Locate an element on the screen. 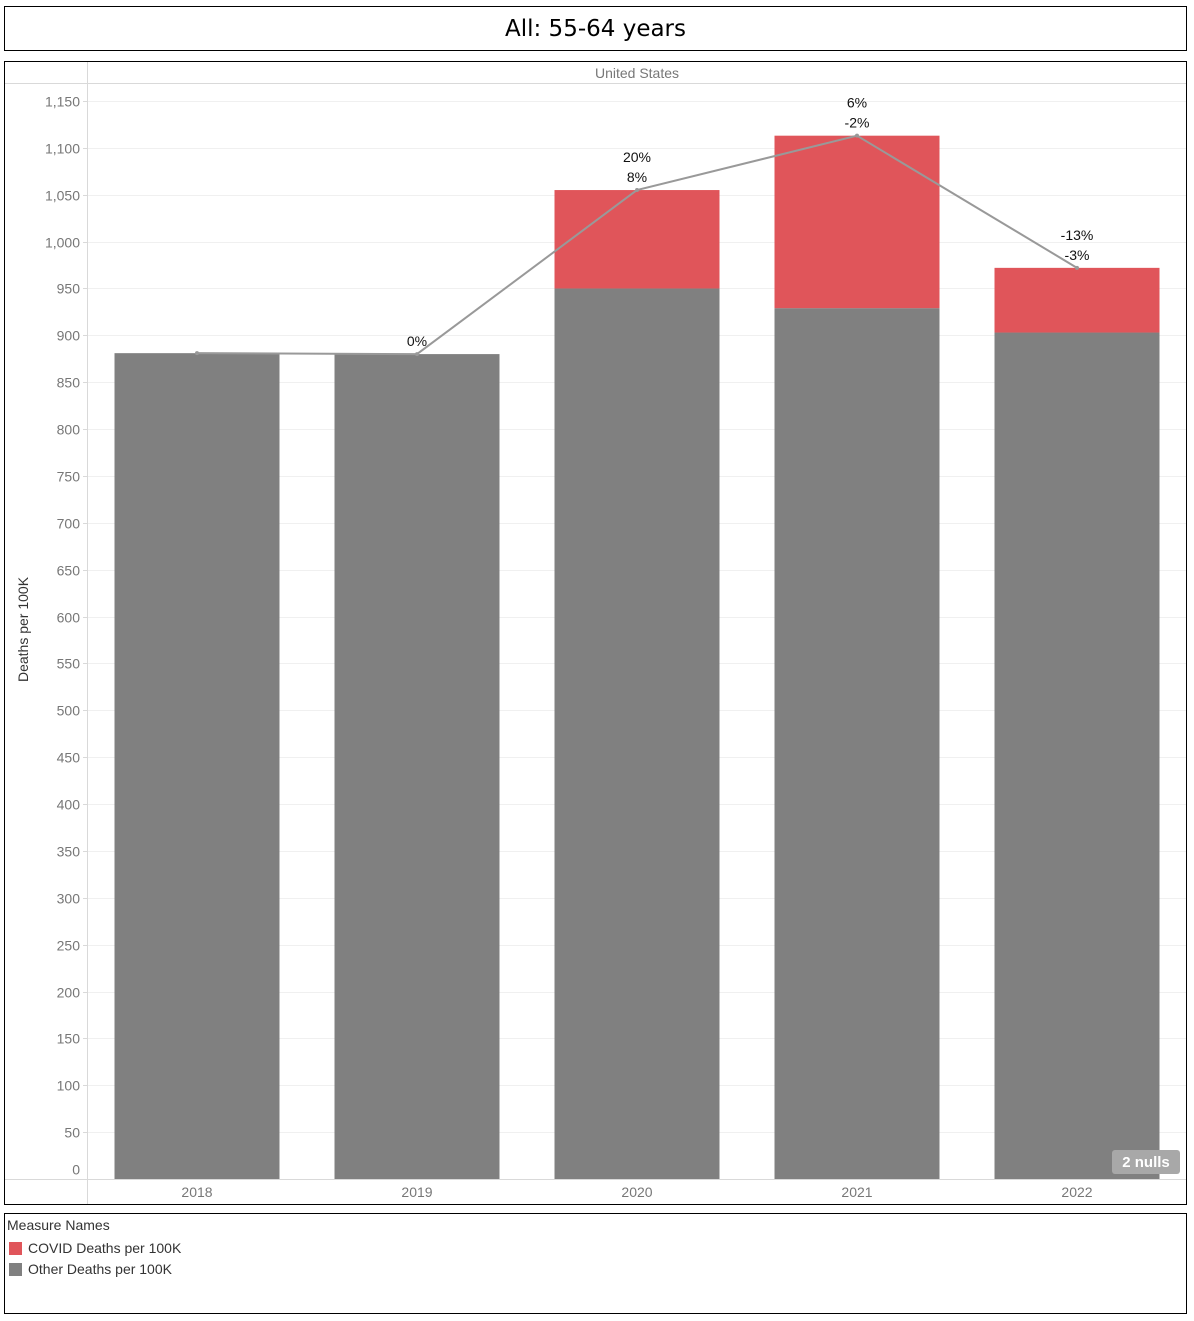 This screenshot has height=1321, width=1194. chart-title: All: 55-64 years is located at coordinates (595, 28).